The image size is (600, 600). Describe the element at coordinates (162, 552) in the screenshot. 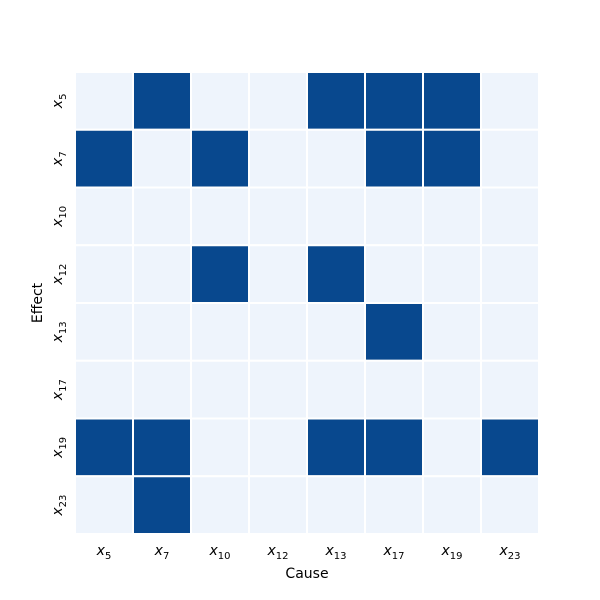

I see `x-tick-label: x7` at that location.